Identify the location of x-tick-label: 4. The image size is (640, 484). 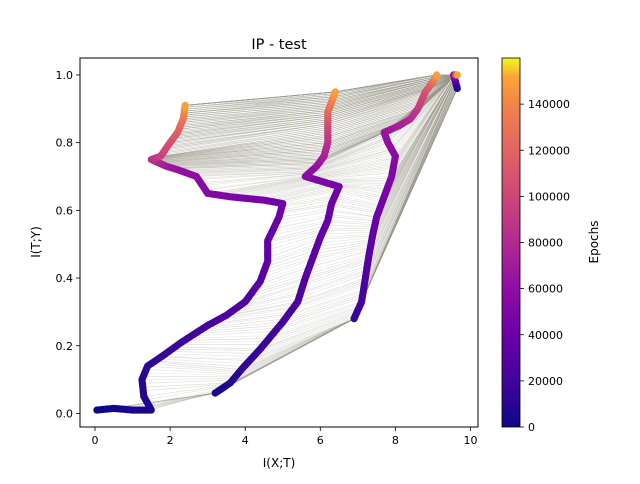
(245, 440).